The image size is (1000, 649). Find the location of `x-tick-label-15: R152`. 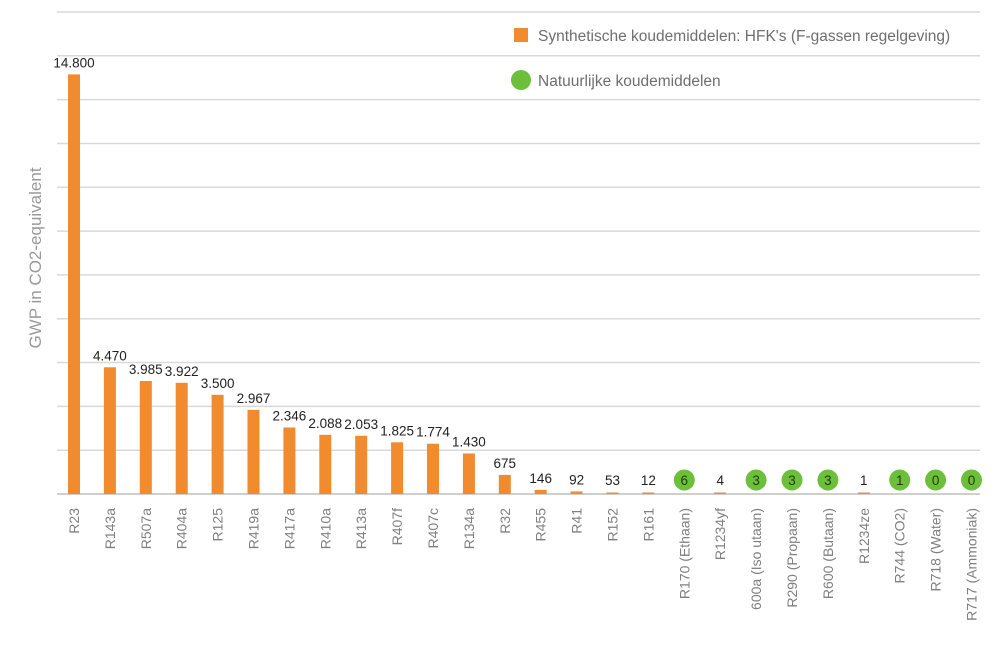

x-tick-label-15: R152 is located at coordinates (613, 525).